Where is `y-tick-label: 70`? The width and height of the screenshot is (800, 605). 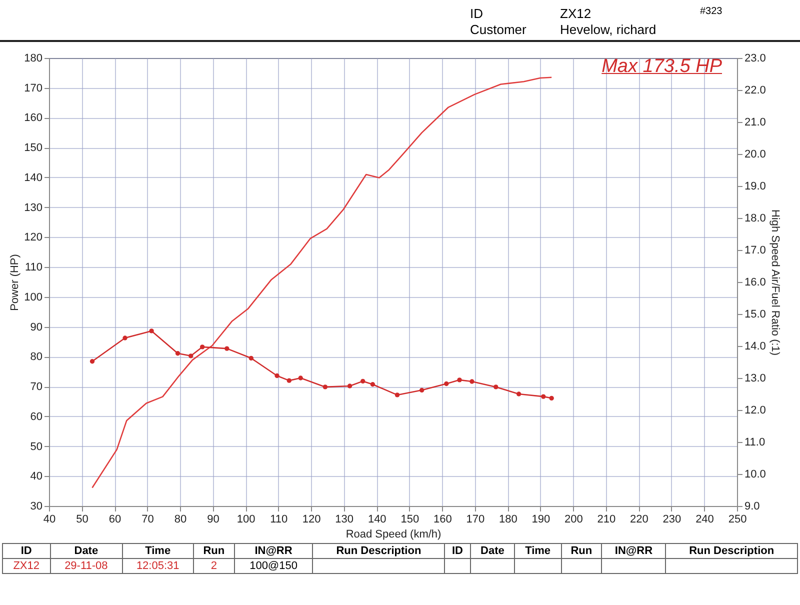 y-tick-label: 70 is located at coordinates (36, 387).